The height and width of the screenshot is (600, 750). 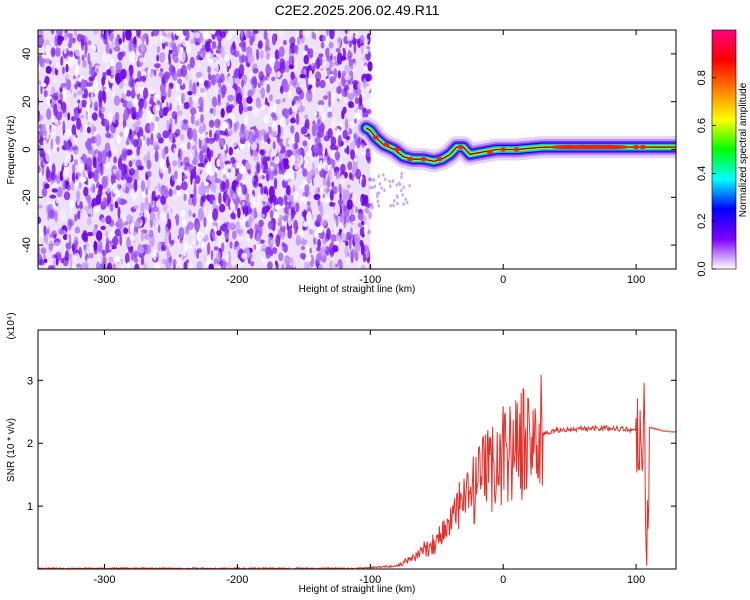 What do you see at coordinates (609, 147) in the screenshot?
I see `ridge-hotspot` at bounding box center [609, 147].